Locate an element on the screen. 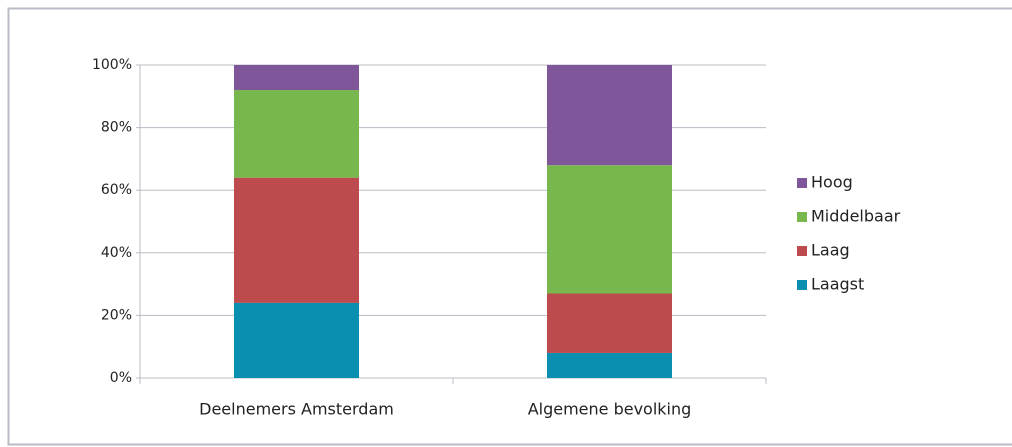  legend-label: Hoog is located at coordinates (832, 182).